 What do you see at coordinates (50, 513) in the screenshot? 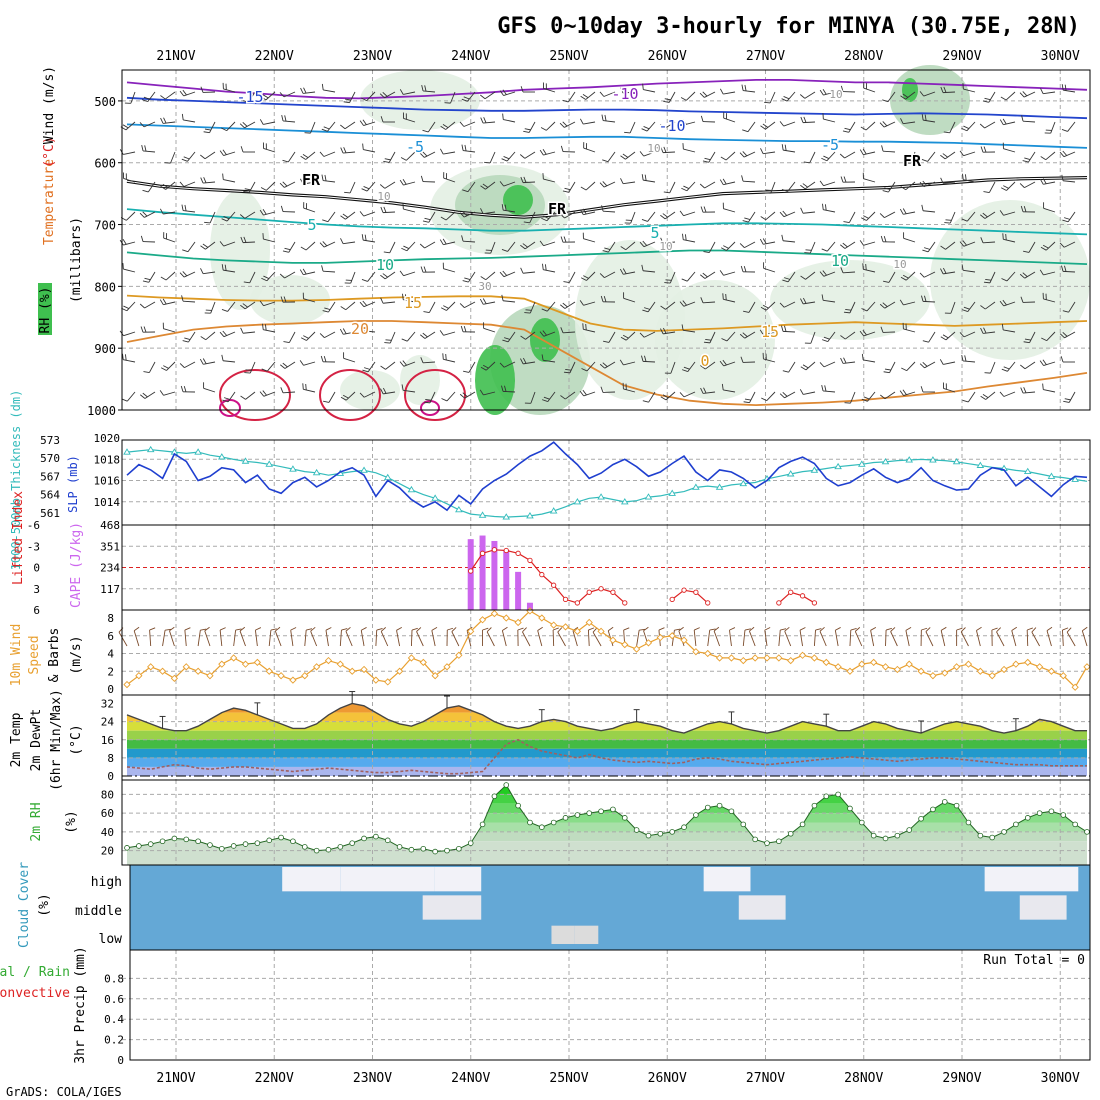
I see `thickness-tick: 561` at bounding box center [50, 513].